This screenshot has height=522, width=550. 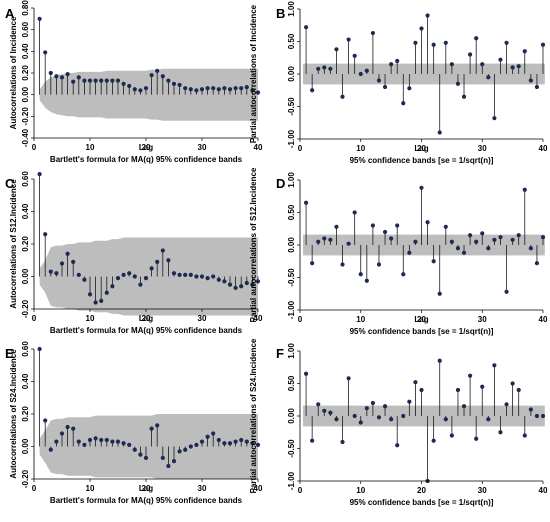 What do you see at coordinates (25, 137) in the screenshot?
I see `y-tick-label: -0.40` at bounding box center [25, 137].